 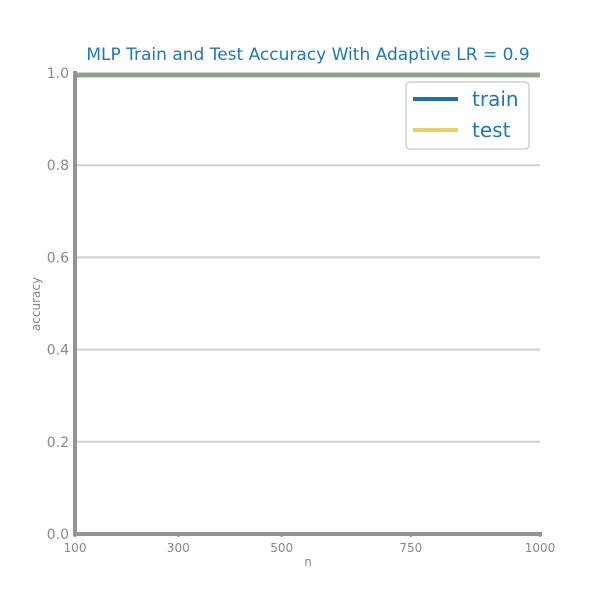 I want to click on legend-label-train: train, so click(x=495, y=99).